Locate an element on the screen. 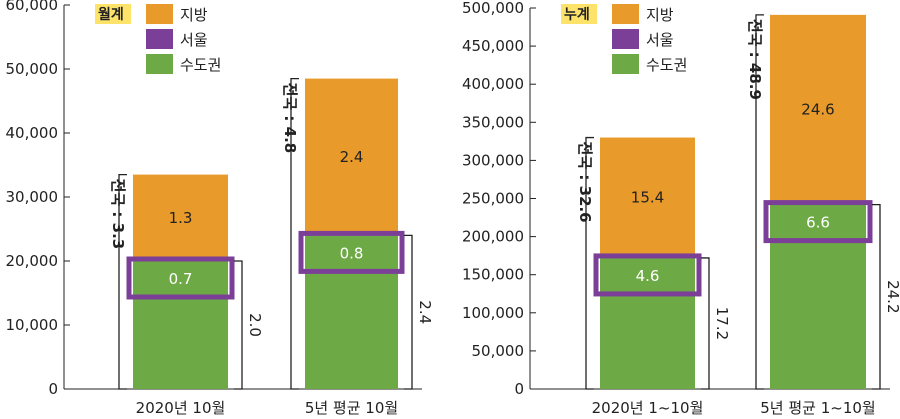 This screenshot has height=419, width=900. chart2-seoul-value-label: 6.6 is located at coordinates (818, 223).